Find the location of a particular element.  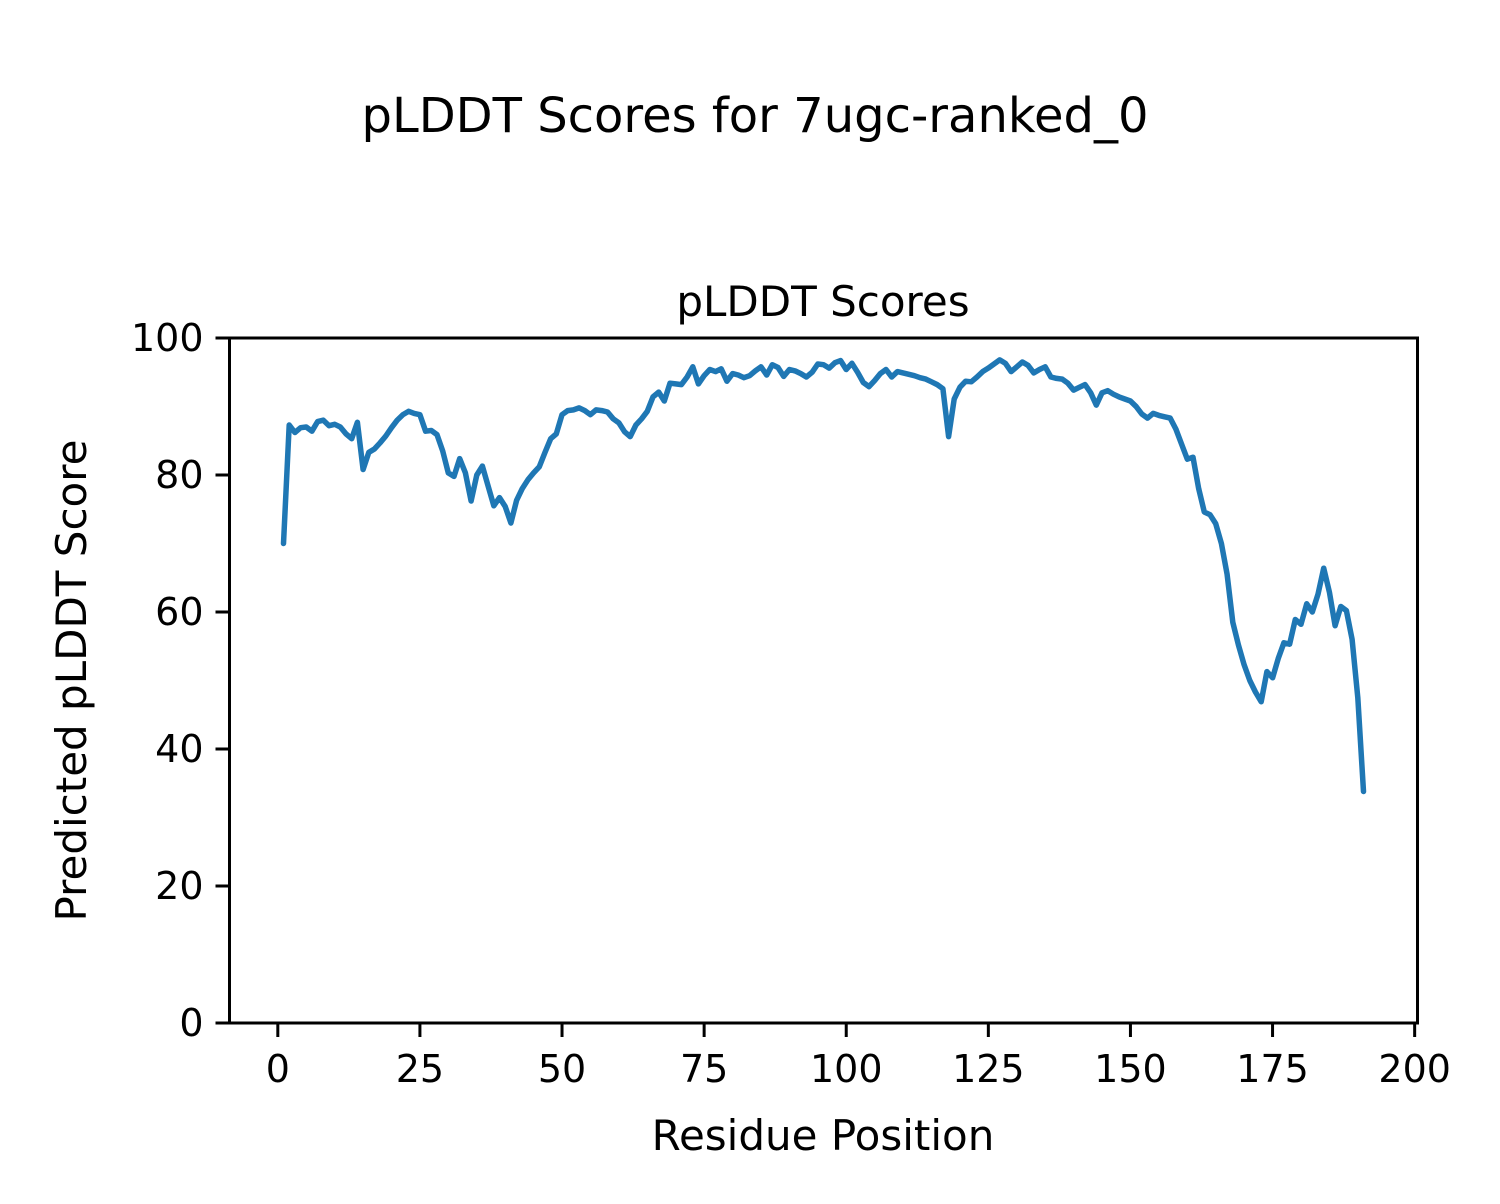

x-tick-label: 0 is located at coordinates (278, 1069).